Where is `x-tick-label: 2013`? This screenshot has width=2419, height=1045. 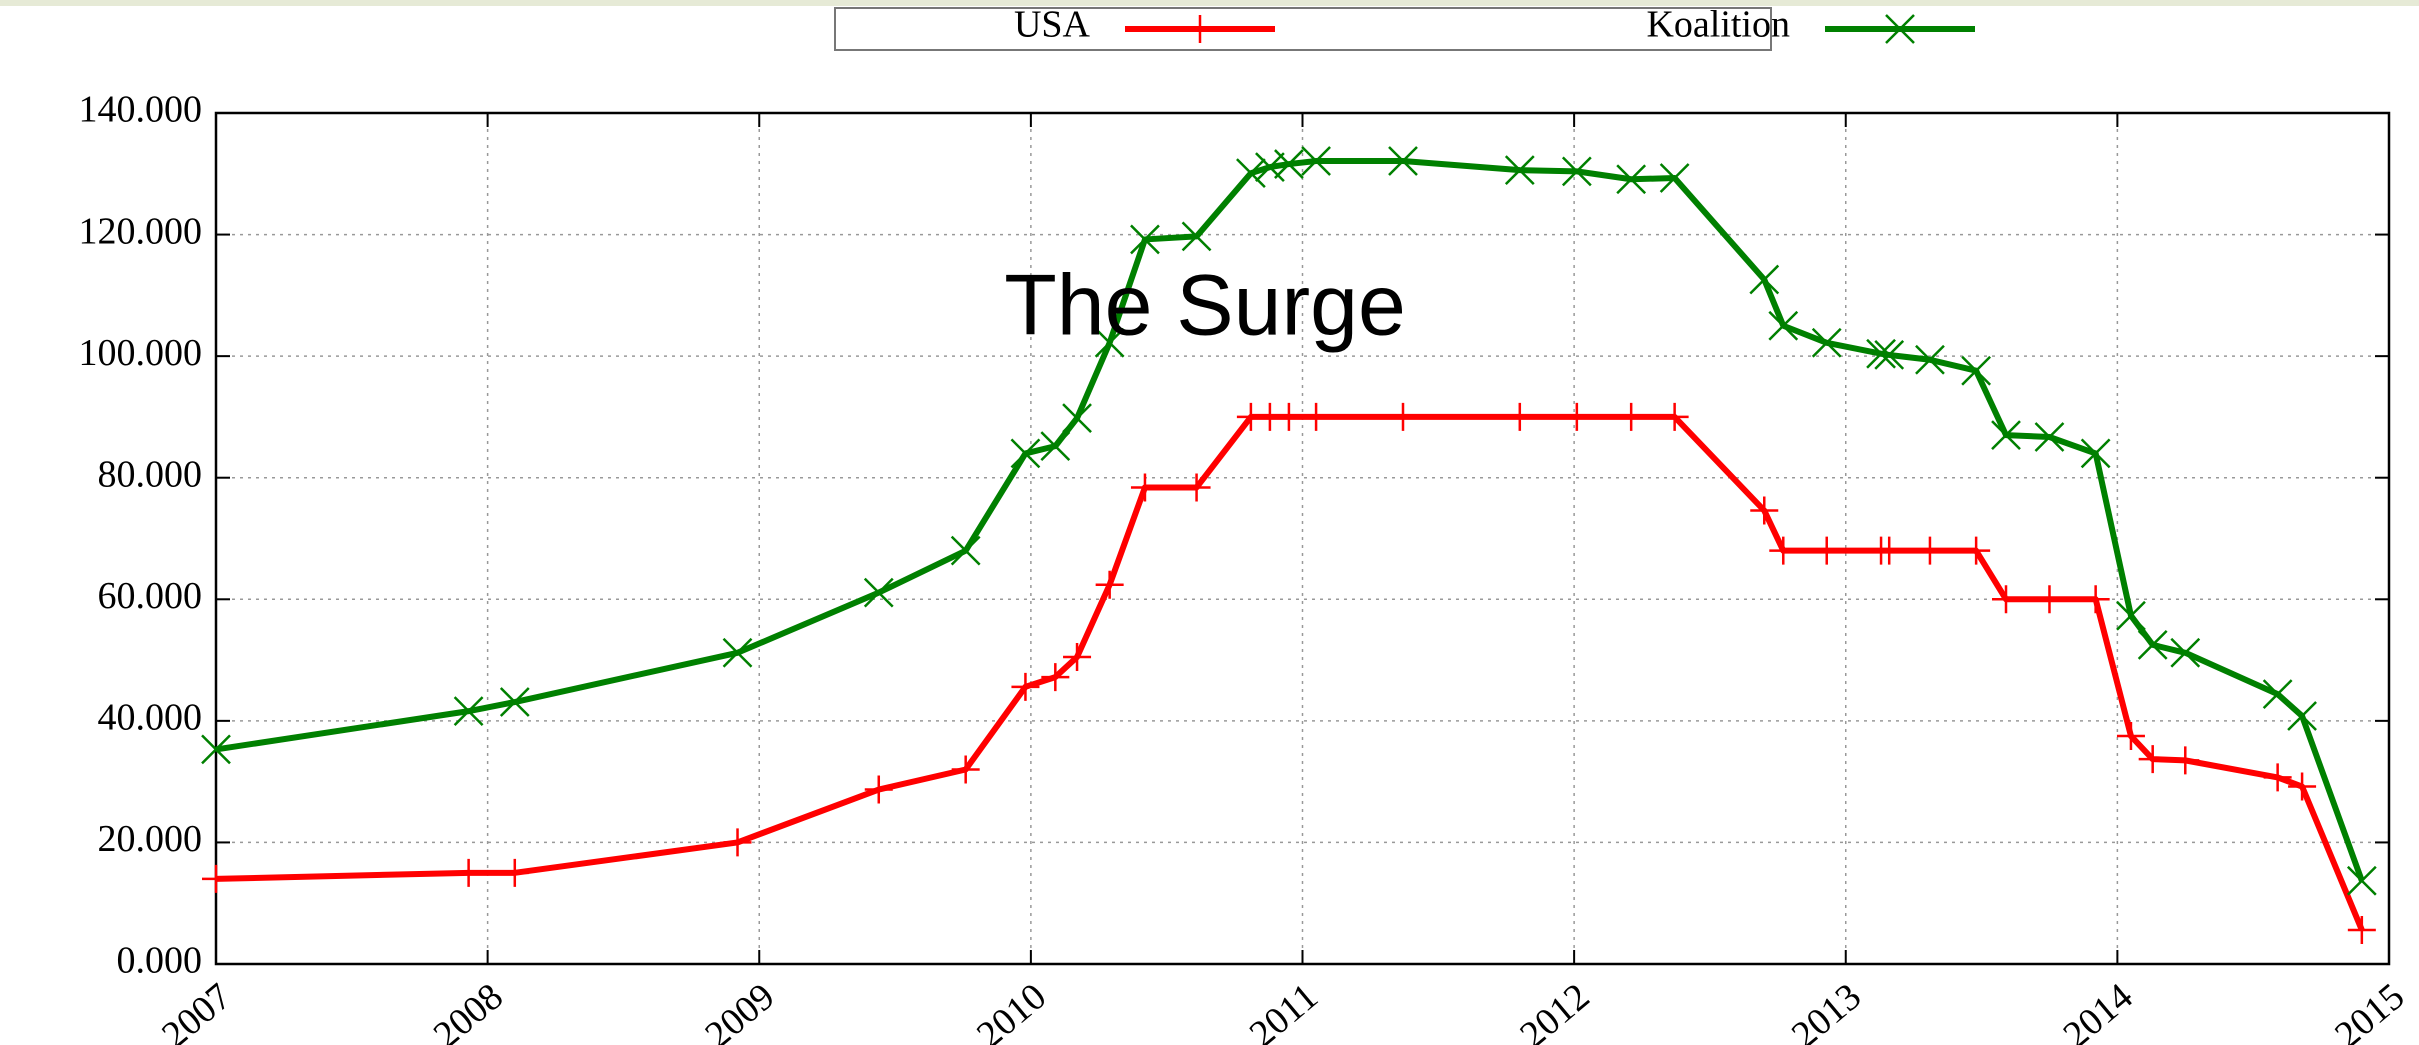 x-tick-label: 2013 is located at coordinates (1826, 1010).